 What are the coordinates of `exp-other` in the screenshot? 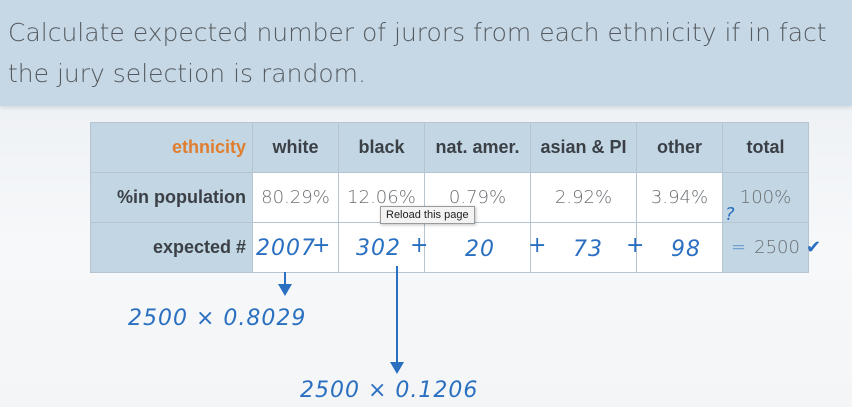 It's located at (679, 247).